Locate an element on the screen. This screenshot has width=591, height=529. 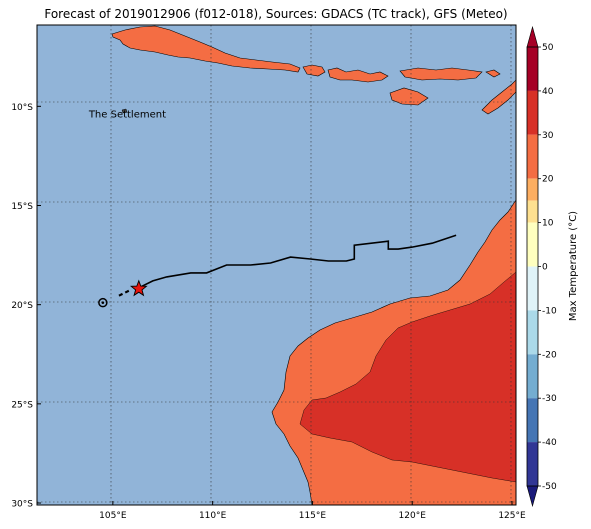
place-label-the-settlement: The Settlement is located at coordinates (127, 114).